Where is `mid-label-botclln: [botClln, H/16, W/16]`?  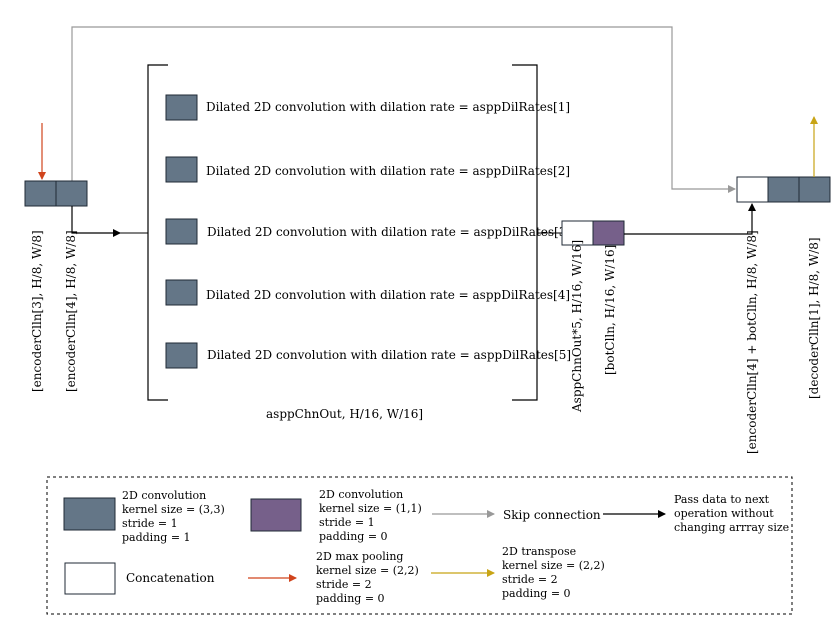
mid-label-botclln: [botClln, H/16, W/16] is located at coordinates (610, 310).